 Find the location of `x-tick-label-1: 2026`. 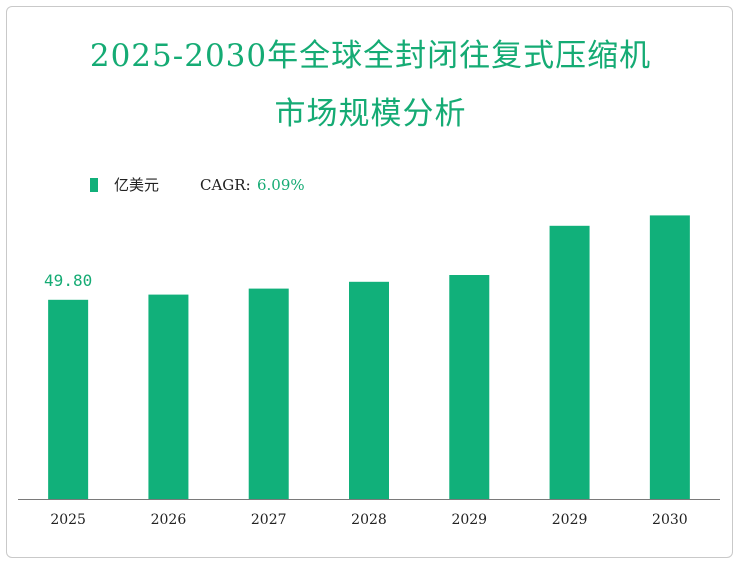

x-tick-label-1: 2026 is located at coordinates (169, 520).